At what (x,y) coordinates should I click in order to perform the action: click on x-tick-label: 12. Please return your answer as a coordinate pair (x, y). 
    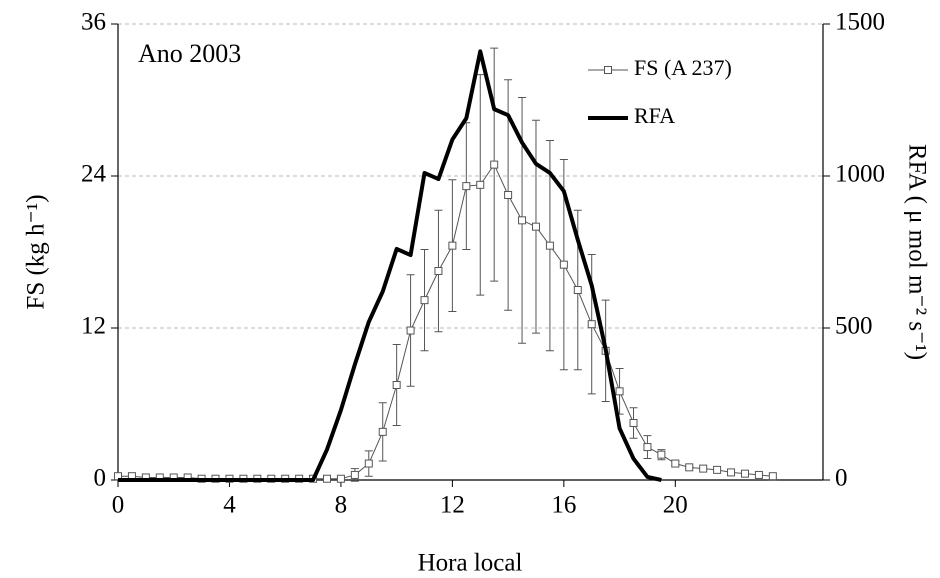
    Looking at the image, I should click on (452, 505).